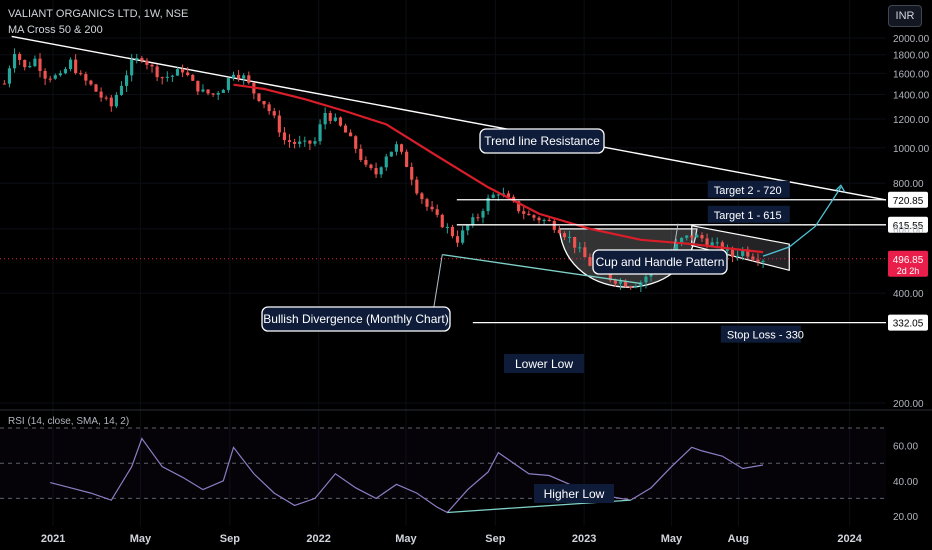 The image size is (932, 550). I want to click on price-tick-label: 2000.00, so click(911, 39).